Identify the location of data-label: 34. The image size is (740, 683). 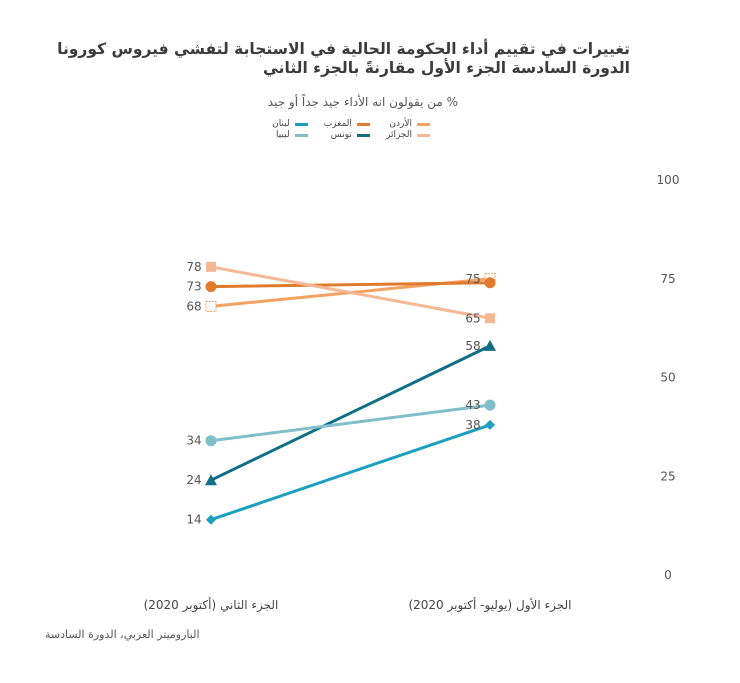
(193, 441).